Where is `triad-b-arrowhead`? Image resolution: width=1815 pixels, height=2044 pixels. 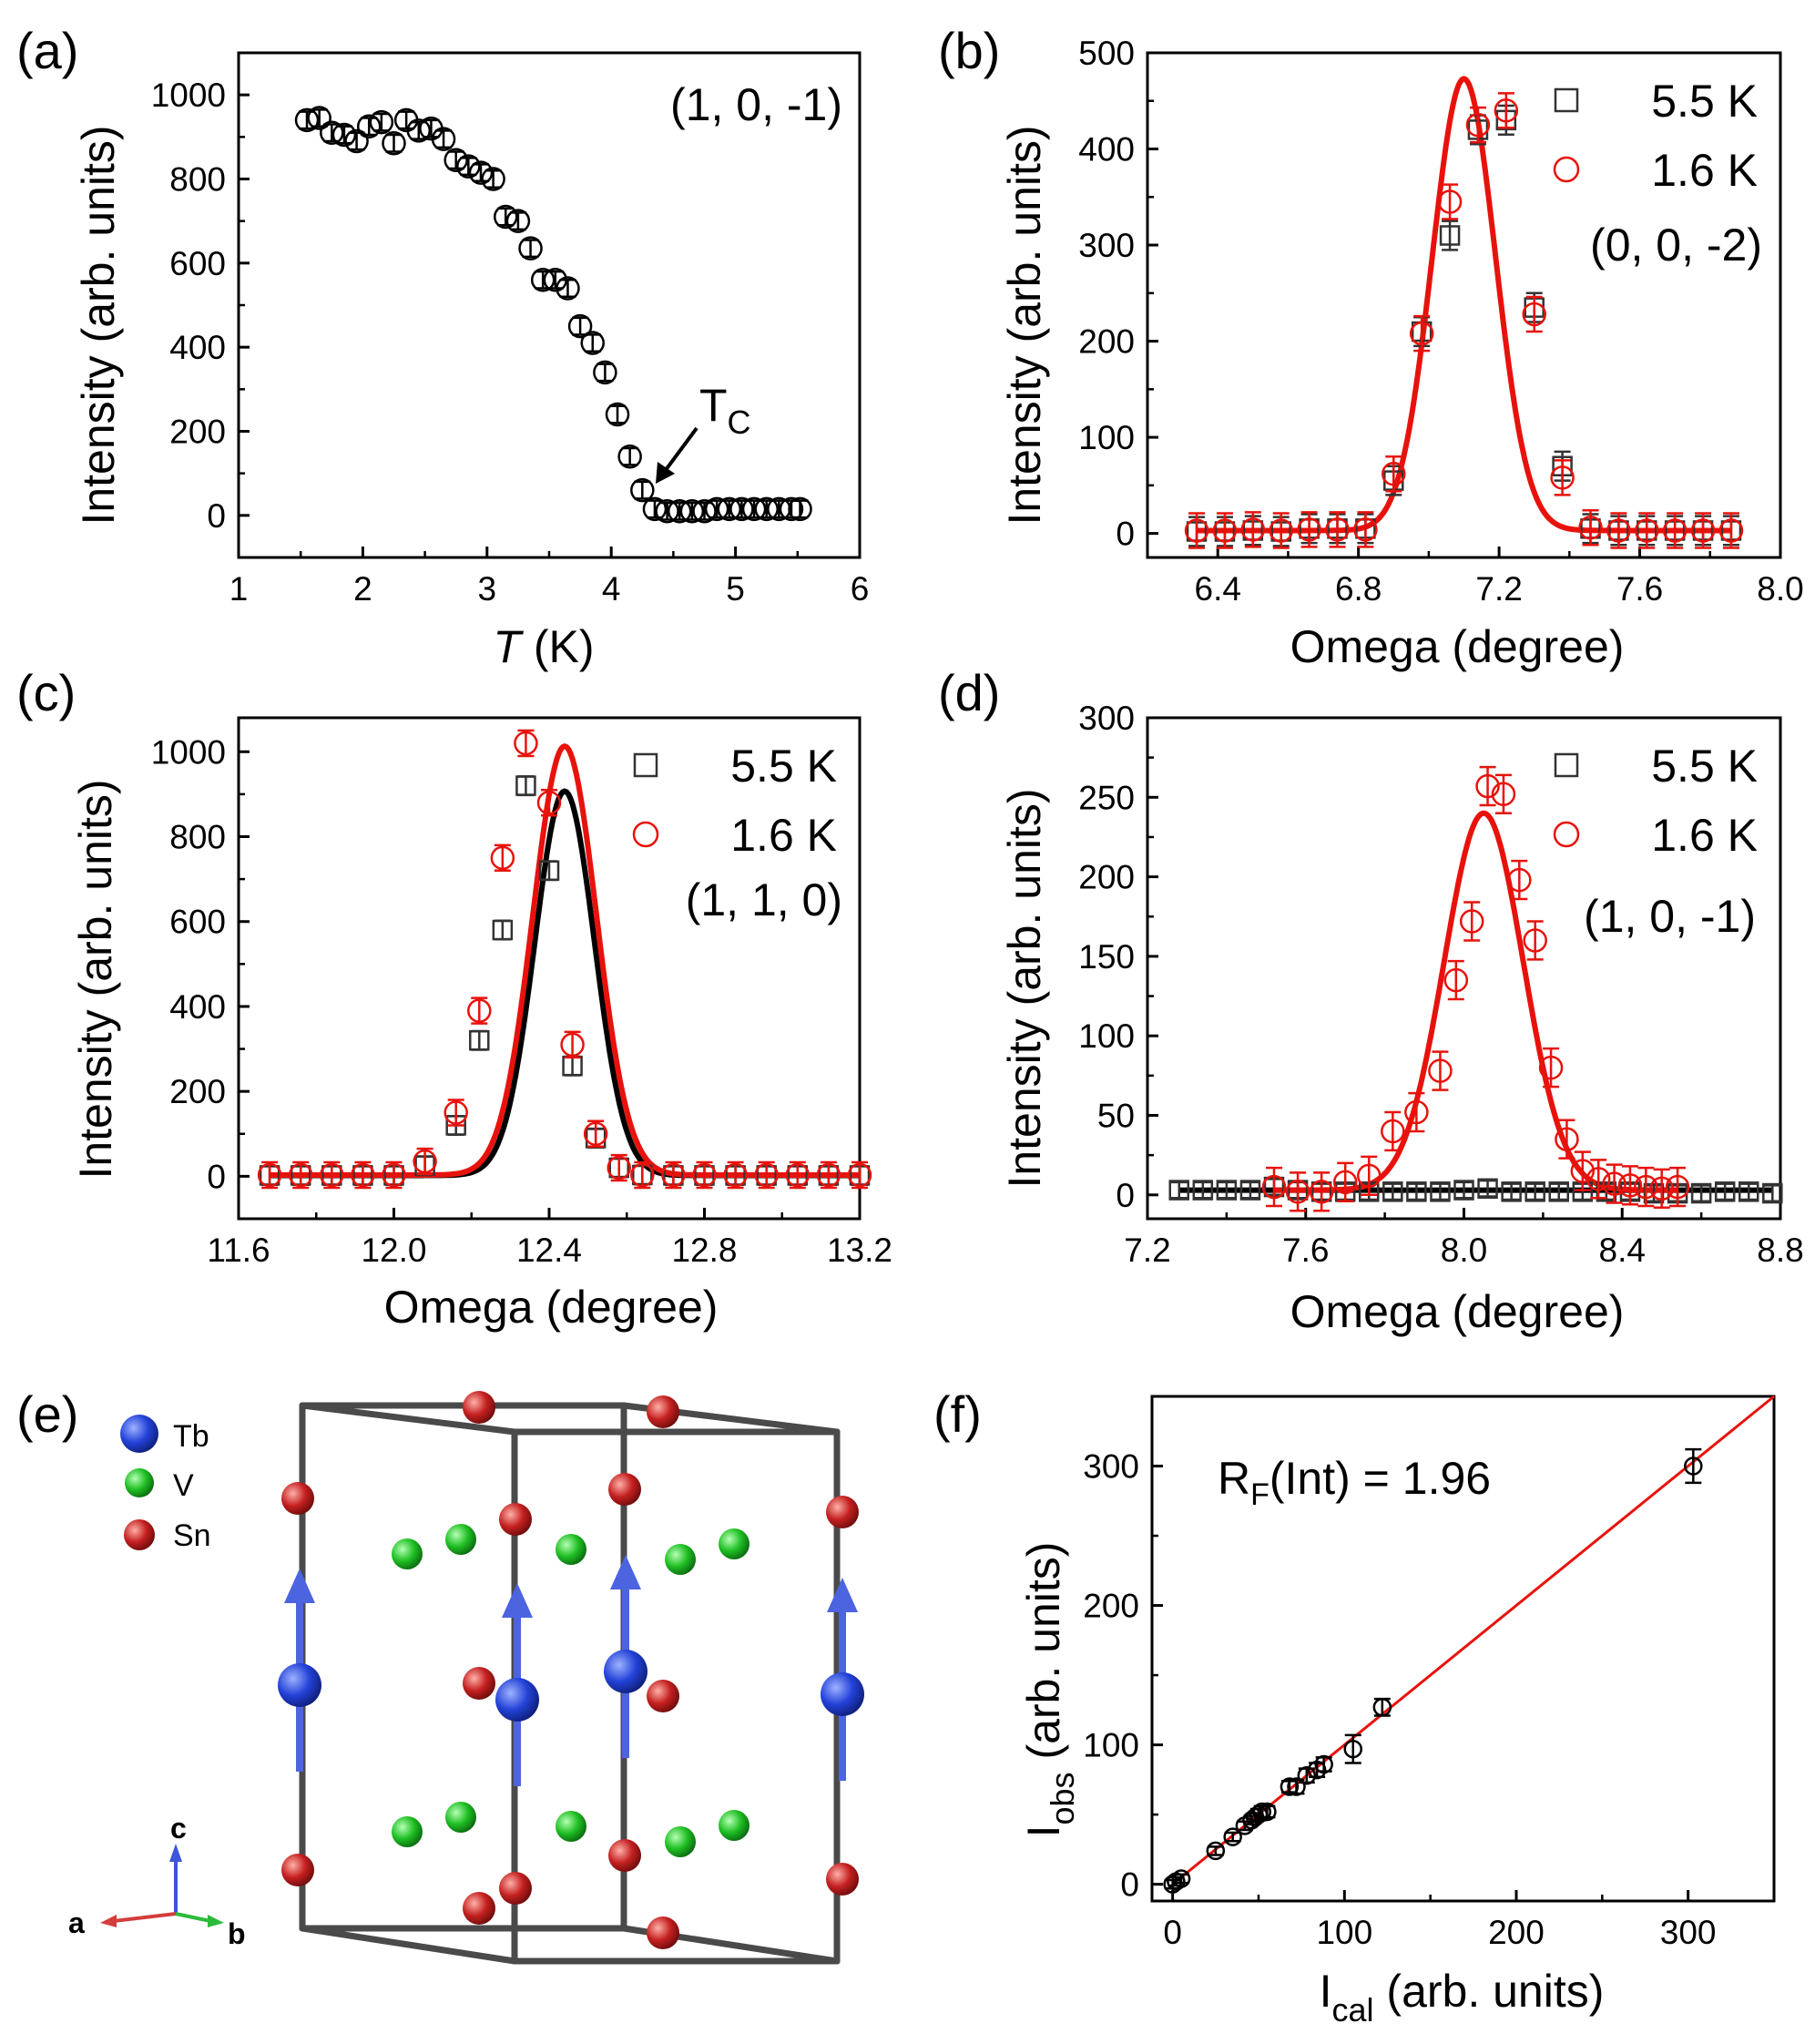
triad-b-arrowhead is located at coordinates (216, 1921).